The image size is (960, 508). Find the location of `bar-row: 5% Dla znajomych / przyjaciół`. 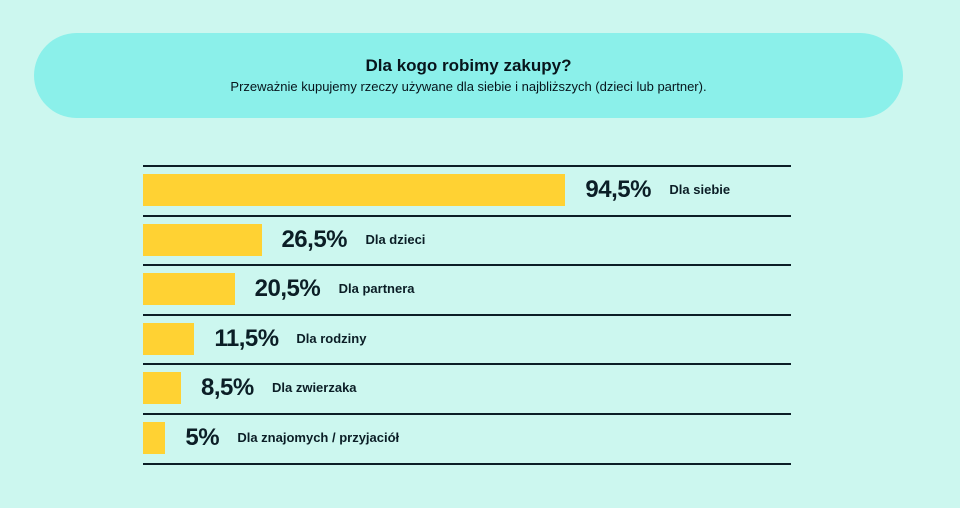

bar-row: 5% Dla znajomych / przyjaciół is located at coordinates (467, 438).